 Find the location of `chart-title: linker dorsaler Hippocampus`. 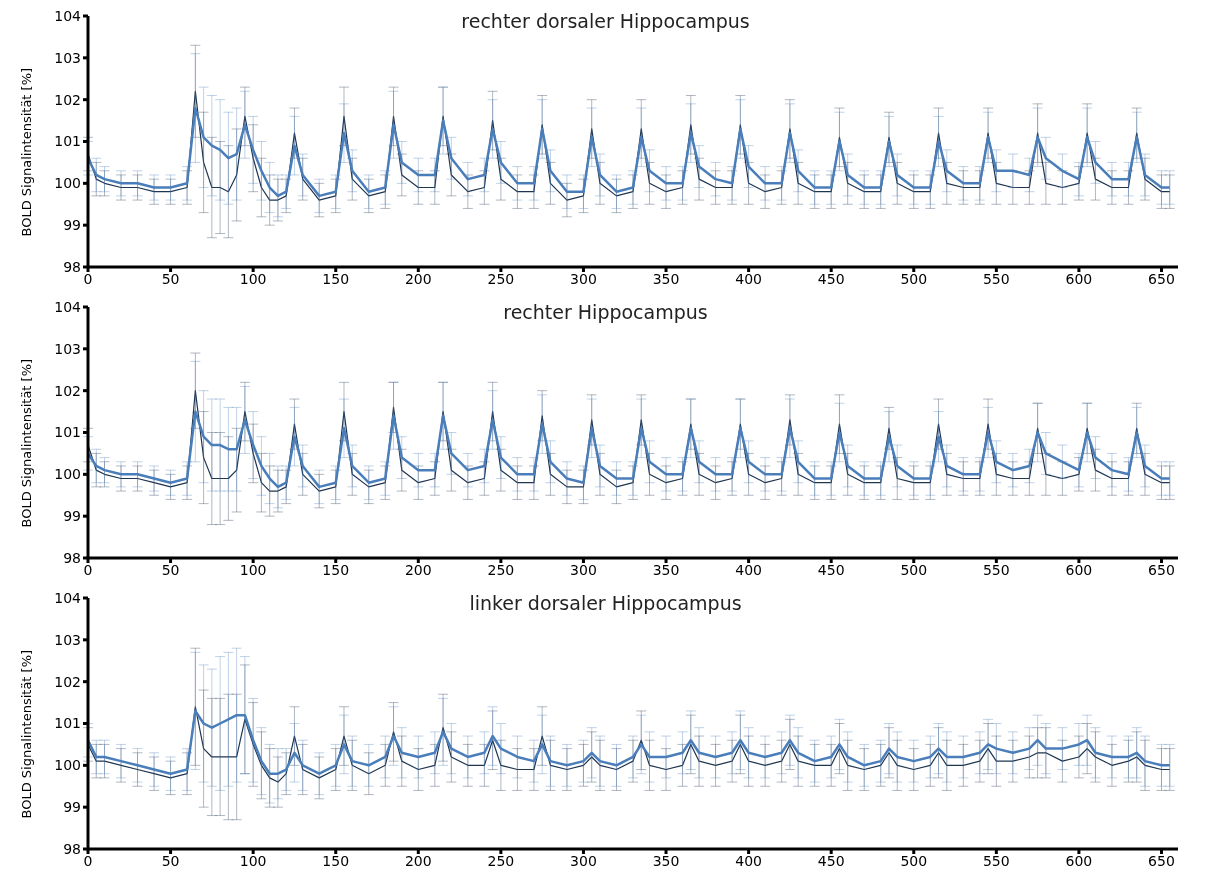

chart-title: linker dorsaler Hippocampus is located at coordinates (605, 603).